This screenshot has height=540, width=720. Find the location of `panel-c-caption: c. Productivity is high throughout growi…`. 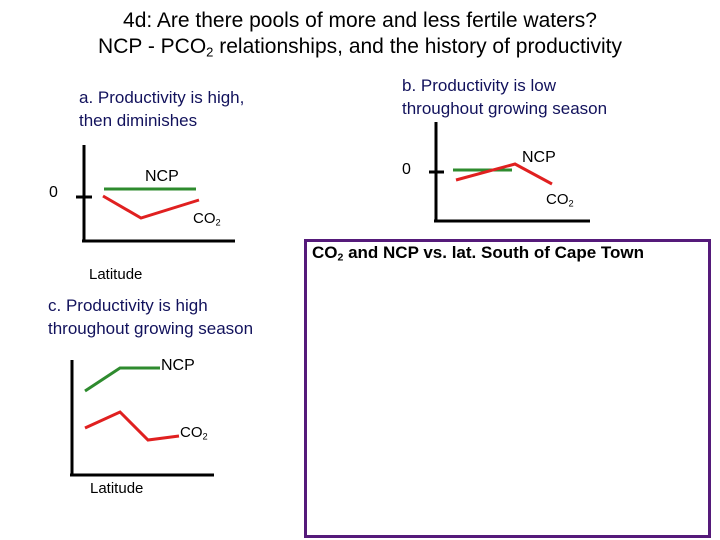

panel-c-caption: c. Productivity is high throughout growi… is located at coordinates (151, 317).